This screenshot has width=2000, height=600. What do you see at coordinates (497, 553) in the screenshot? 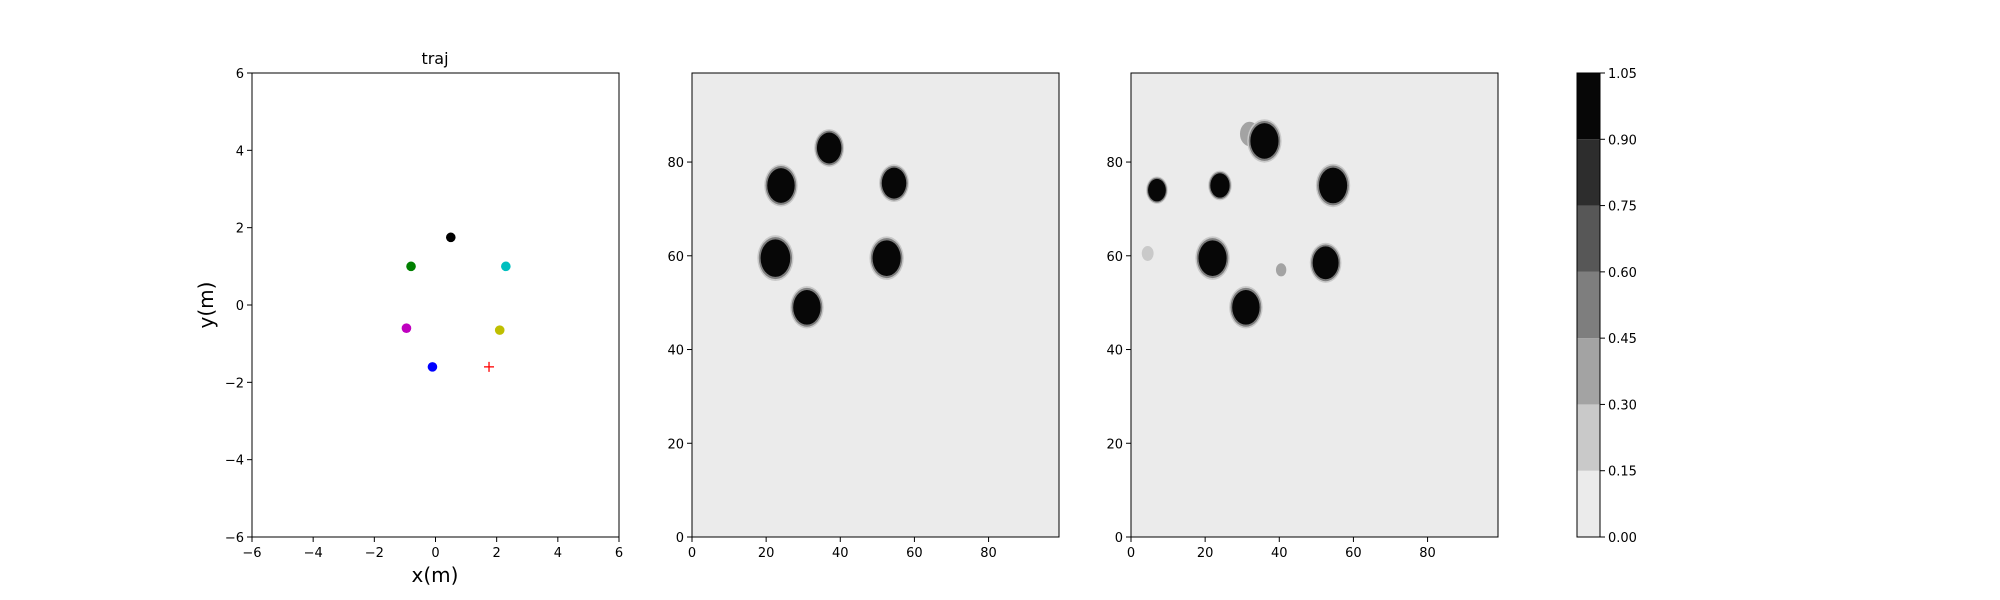
I see `traj-x-tick-label: 2` at bounding box center [497, 553].